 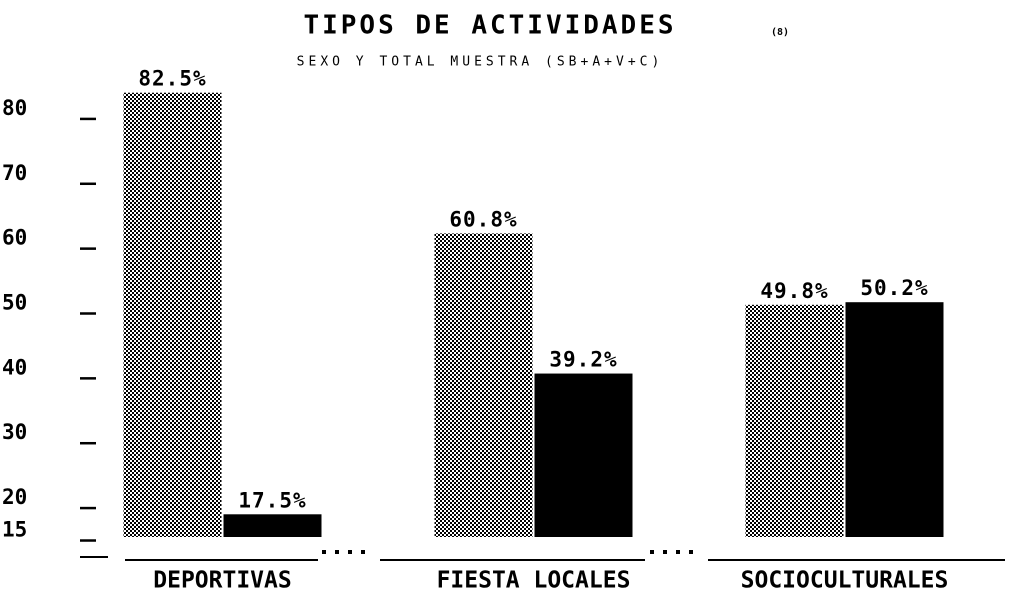 I want to click on y-tick-label: 15, so click(x=14, y=530).